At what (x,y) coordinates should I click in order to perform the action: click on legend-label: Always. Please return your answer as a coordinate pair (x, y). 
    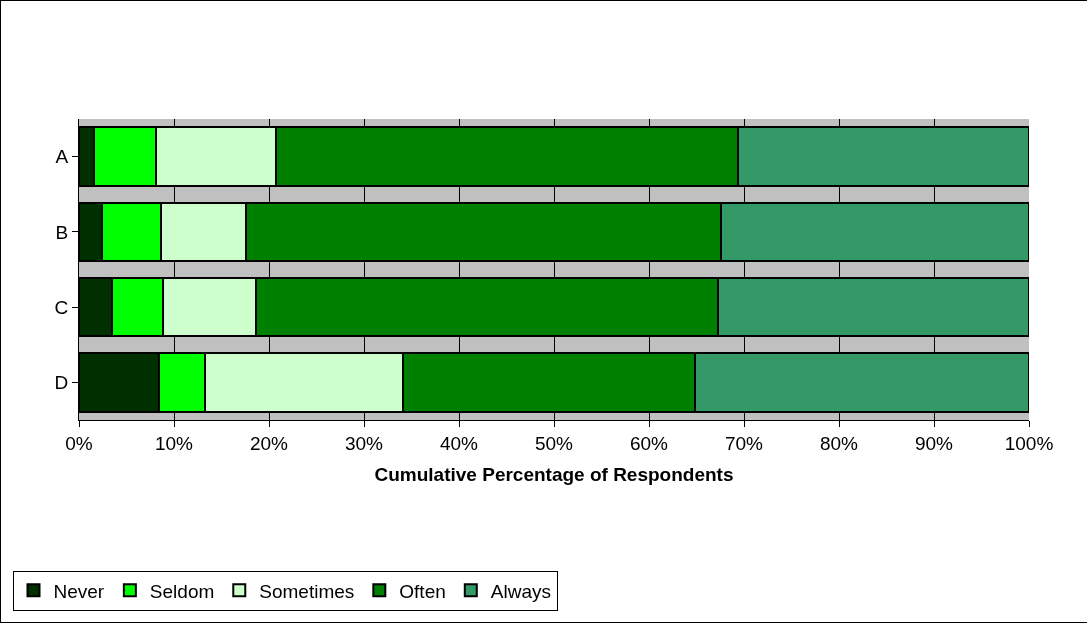
    Looking at the image, I should click on (520, 591).